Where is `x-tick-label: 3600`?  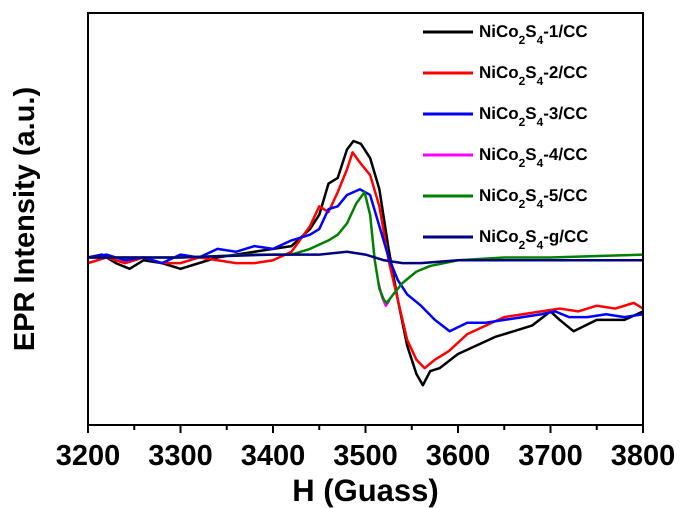 x-tick-label: 3600 is located at coordinates (458, 456).